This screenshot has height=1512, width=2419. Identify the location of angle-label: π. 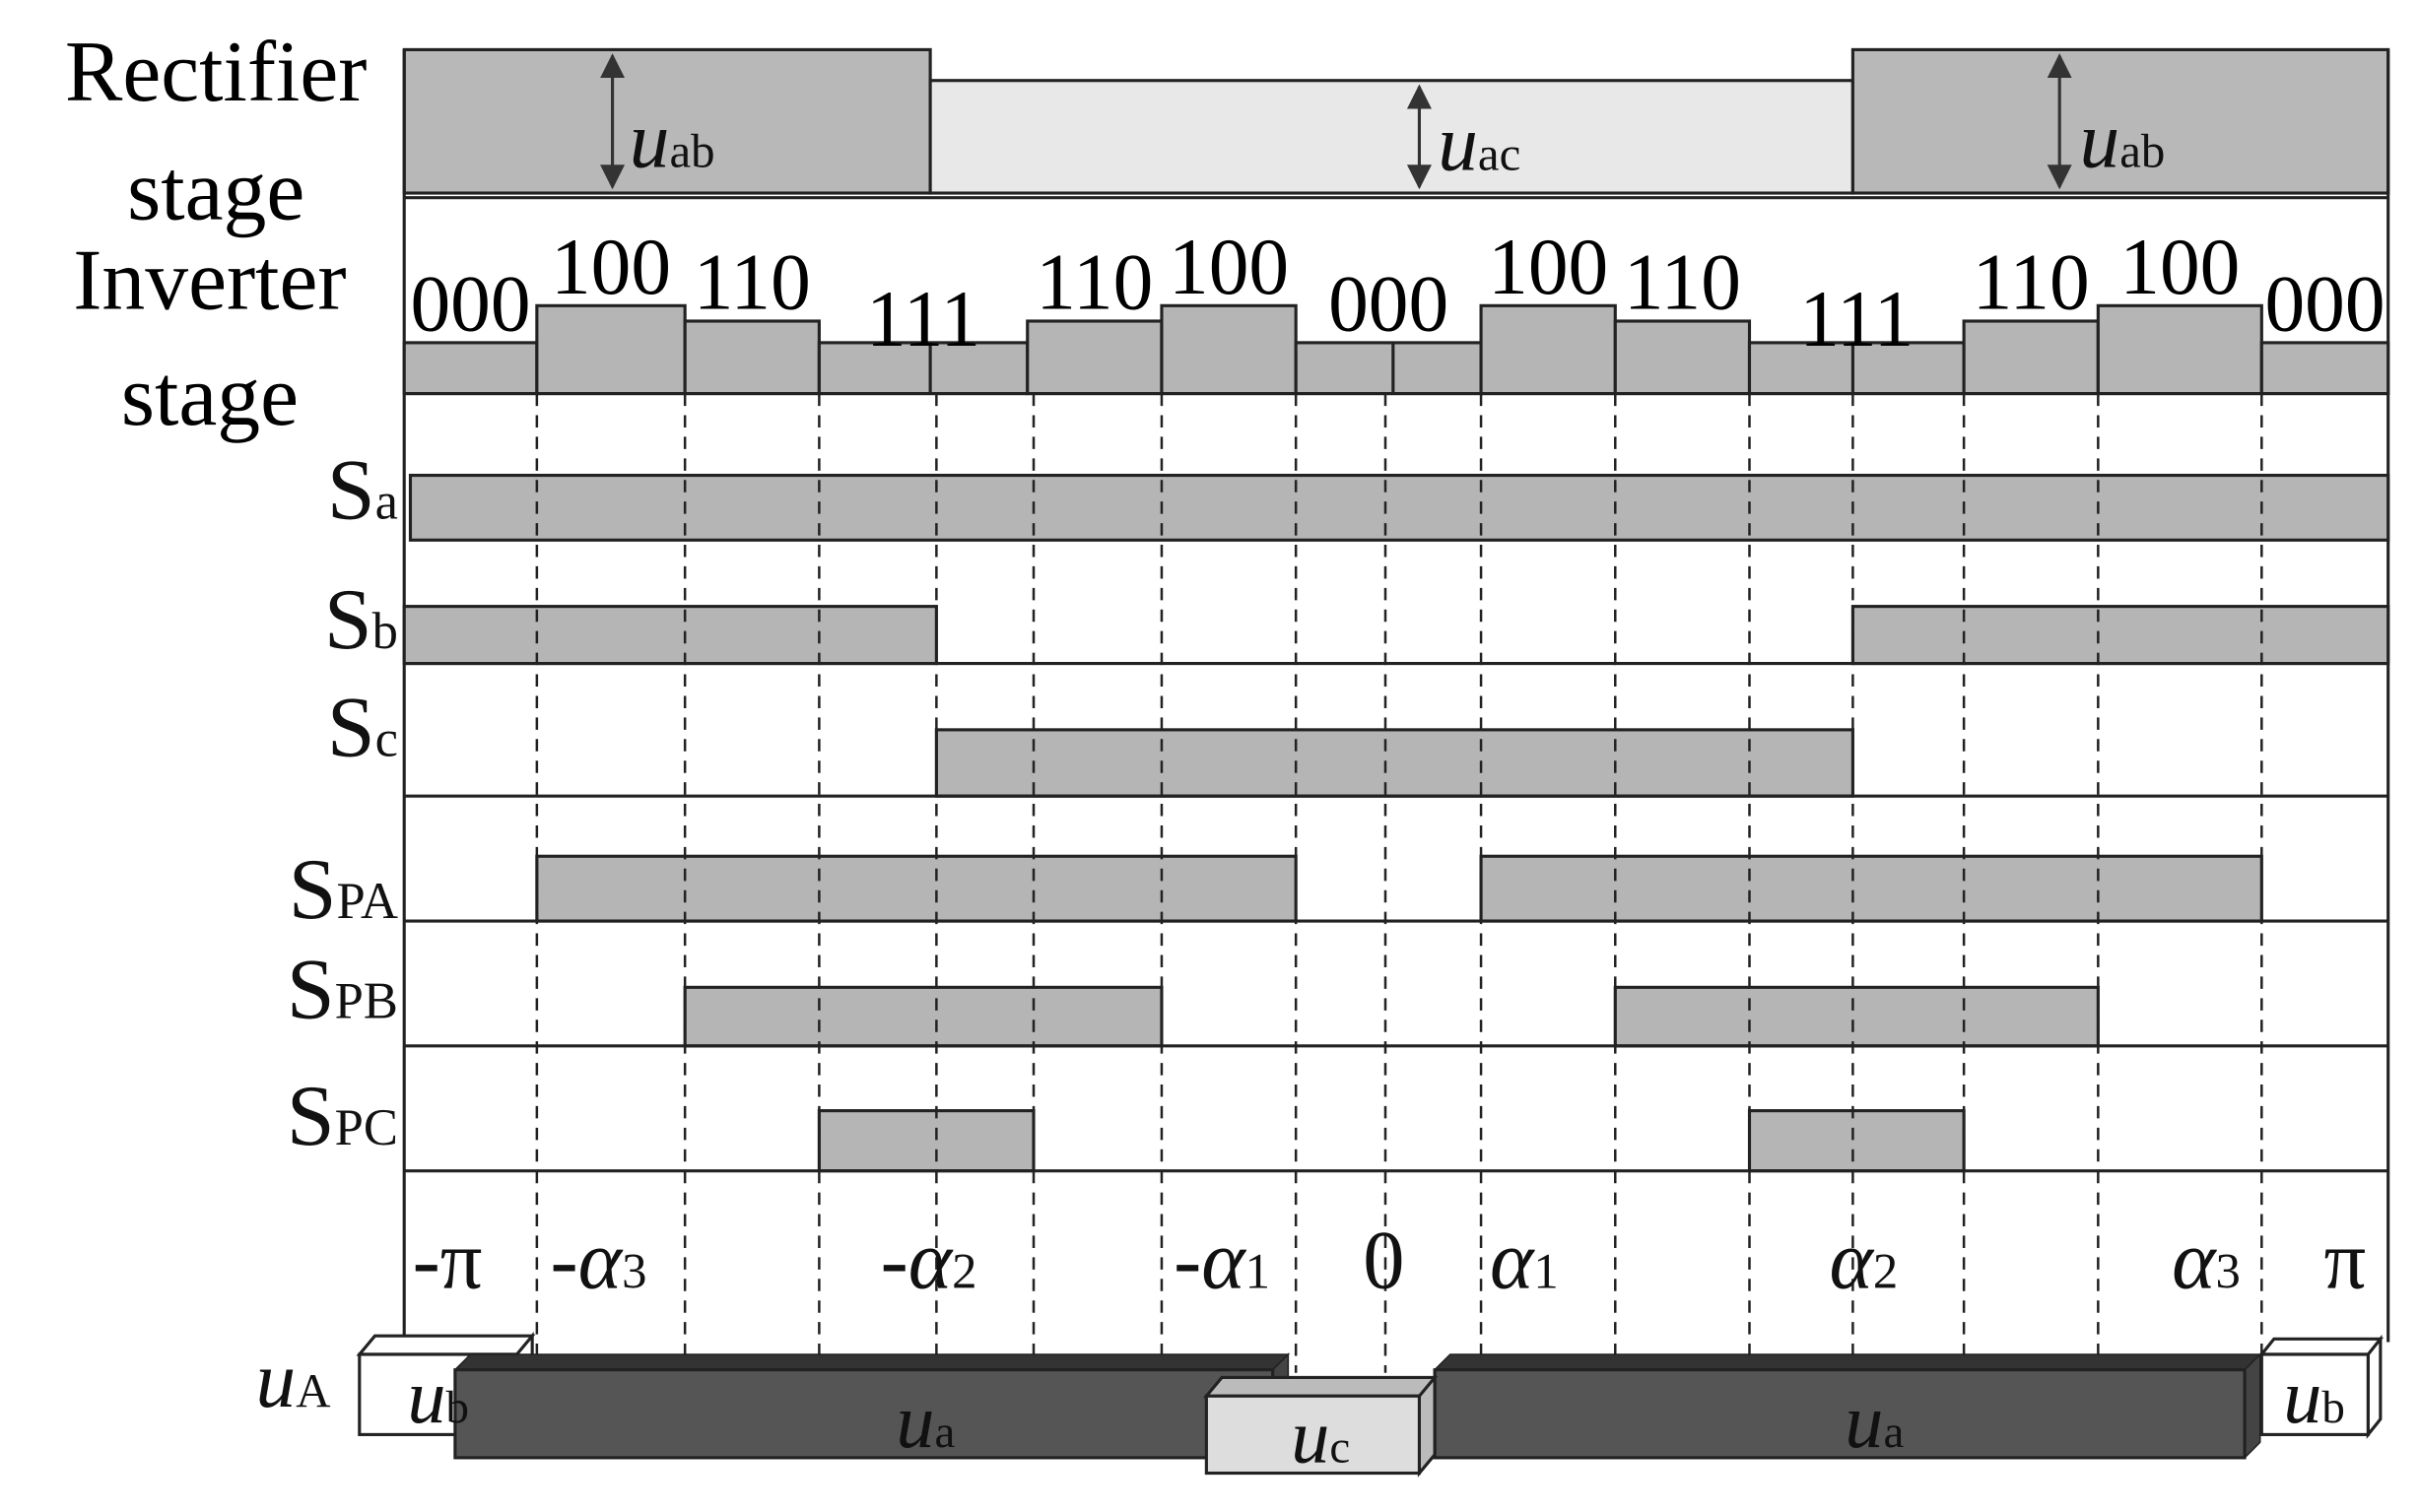
(2345, 1261).